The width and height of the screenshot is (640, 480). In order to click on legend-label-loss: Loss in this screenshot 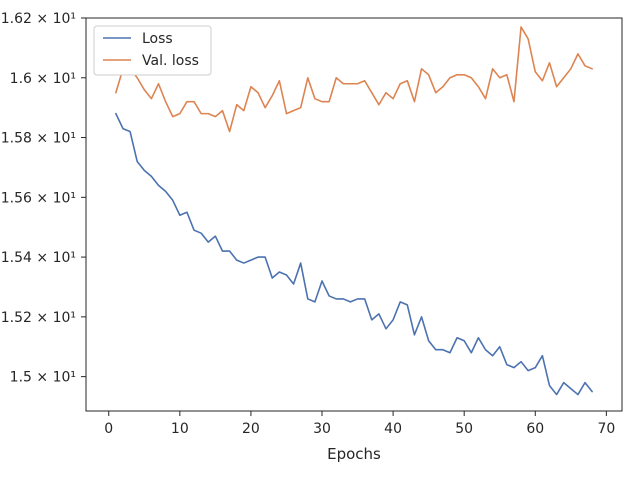, I will do `click(157, 39)`.